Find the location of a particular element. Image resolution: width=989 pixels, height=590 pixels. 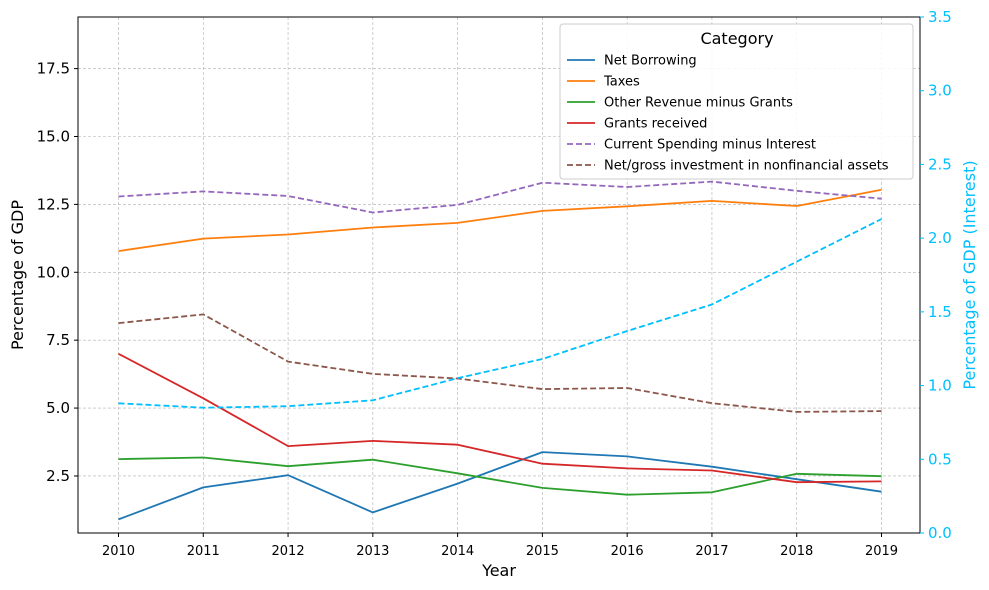

x-tick-label: 2016 is located at coordinates (627, 551).